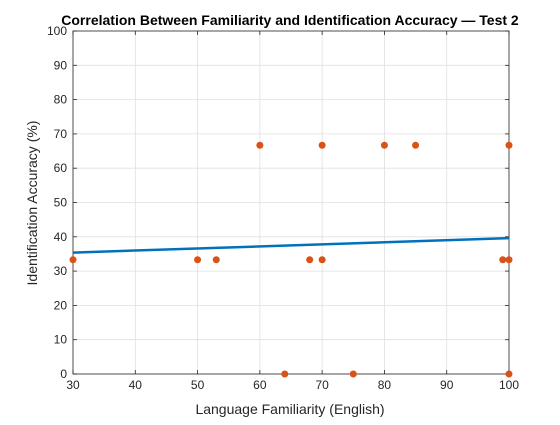 The image size is (560, 425). Describe the element at coordinates (61, 100) in the screenshot. I see `y-tick-label: 80` at that location.